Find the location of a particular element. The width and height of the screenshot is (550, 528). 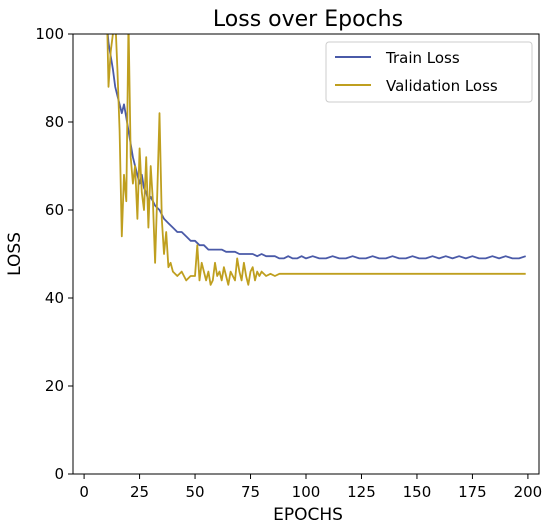

y-tick-label: 40 is located at coordinates (54, 298).